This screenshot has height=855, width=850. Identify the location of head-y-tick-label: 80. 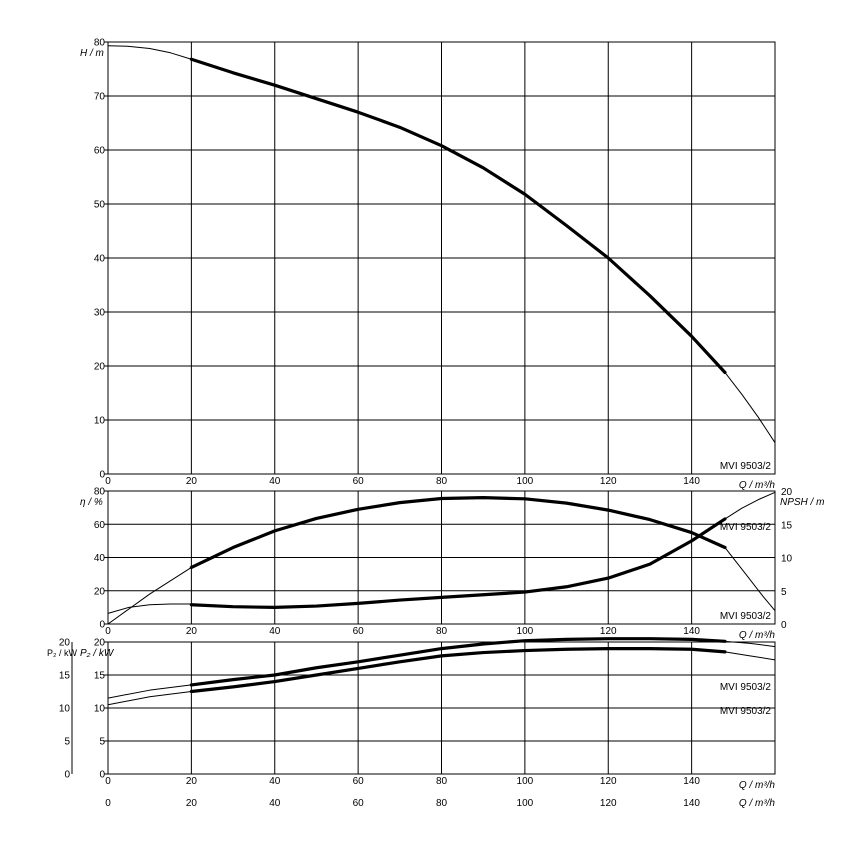
(100, 43).